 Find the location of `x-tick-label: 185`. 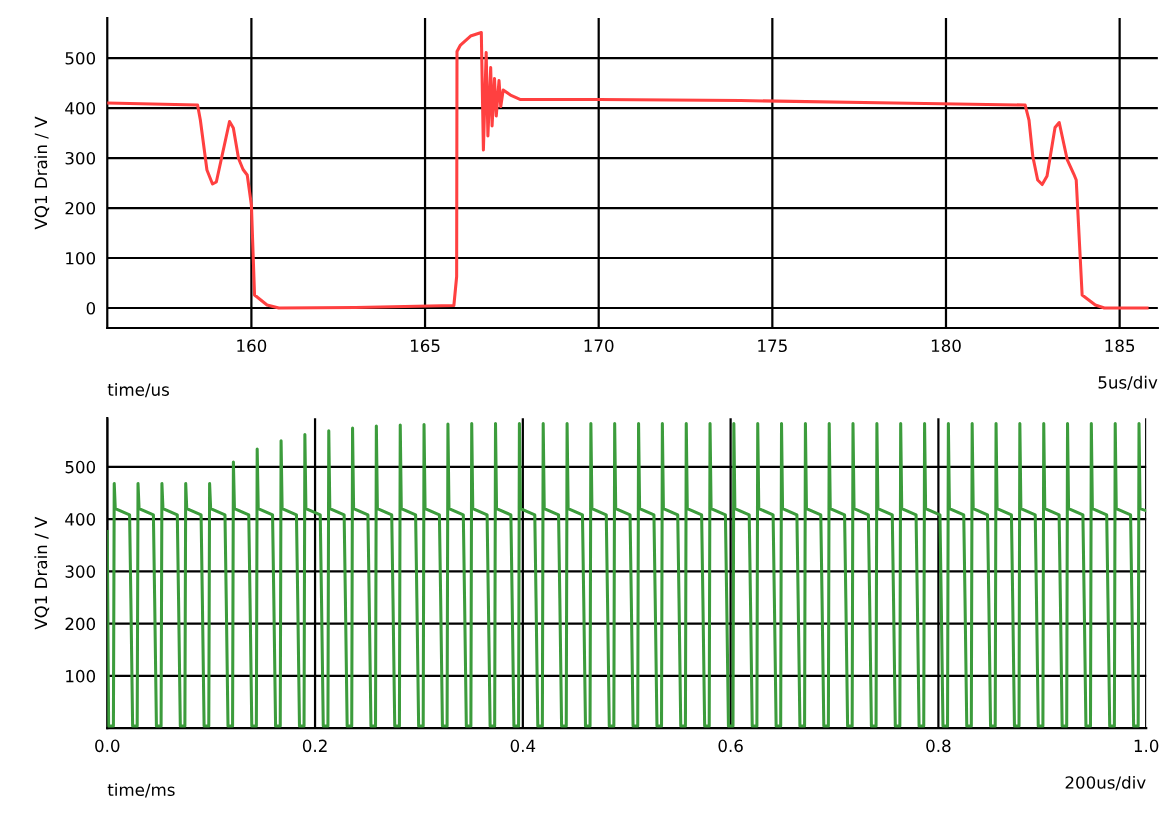

x-tick-label: 185 is located at coordinates (1120, 346).